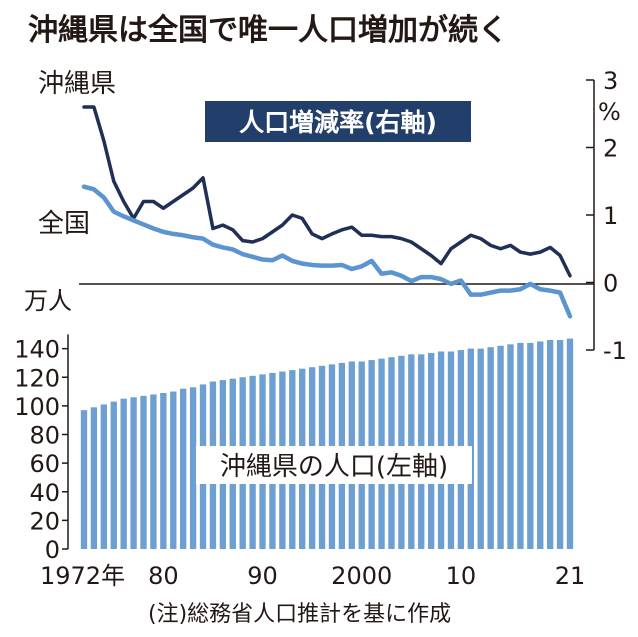 The image size is (638, 637). I want to click on x-axis-ticks: 1972年 80 90 2000 10 21, so click(312, 576).